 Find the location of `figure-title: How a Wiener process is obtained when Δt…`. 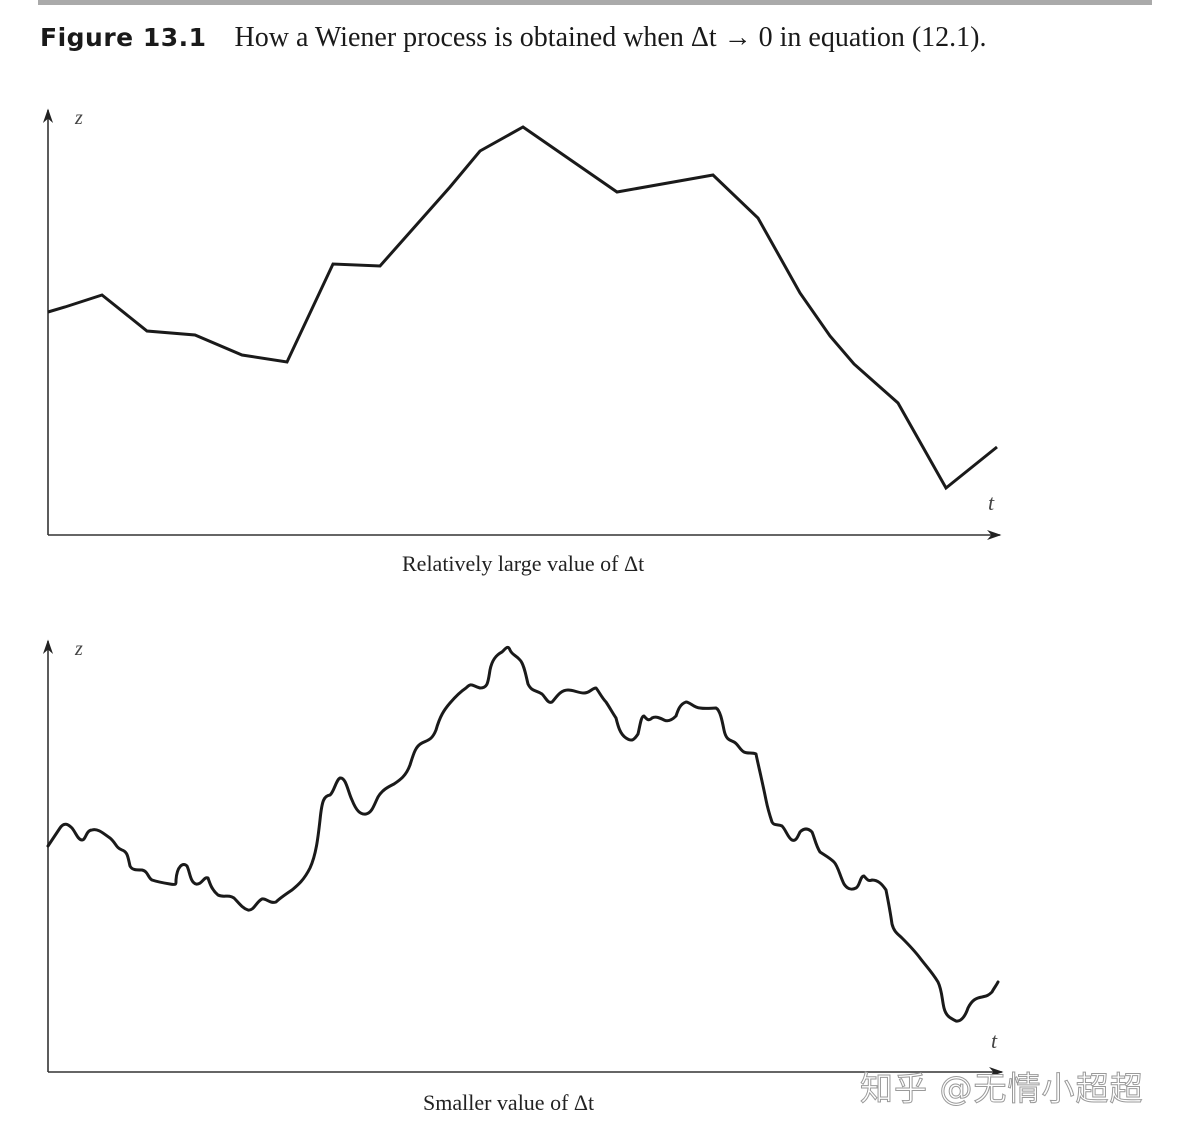

figure-title: How a Wiener process is obtained when Δt… is located at coordinates (610, 37).